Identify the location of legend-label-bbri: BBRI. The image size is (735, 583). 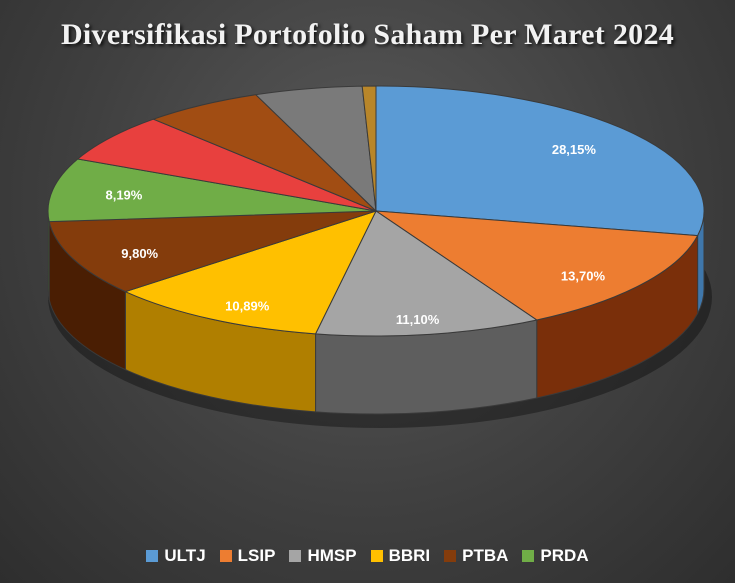
(409, 555).